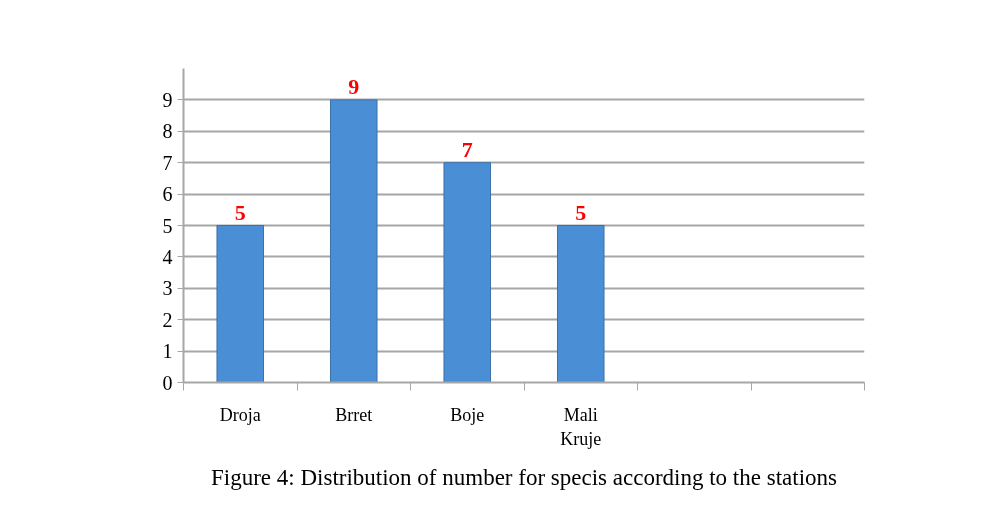 This screenshot has height=519, width=1006. What do you see at coordinates (467, 414) in the screenshot?
I see `x-tick-label: Boje` at bounding box center [467, 414].